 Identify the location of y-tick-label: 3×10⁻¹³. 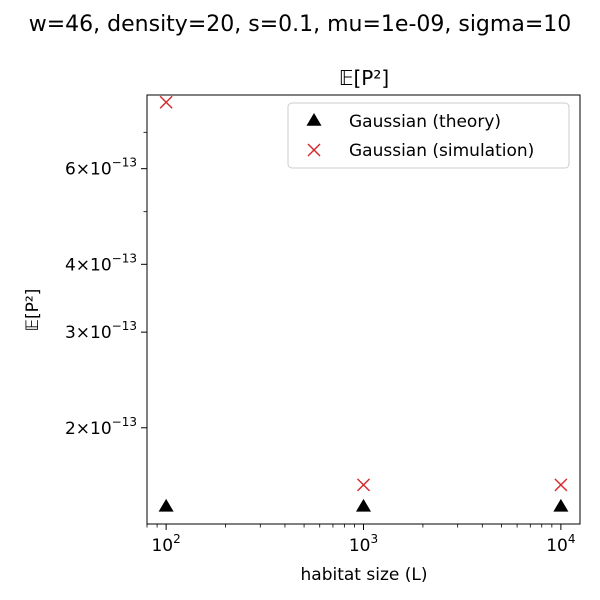
(101, 331).